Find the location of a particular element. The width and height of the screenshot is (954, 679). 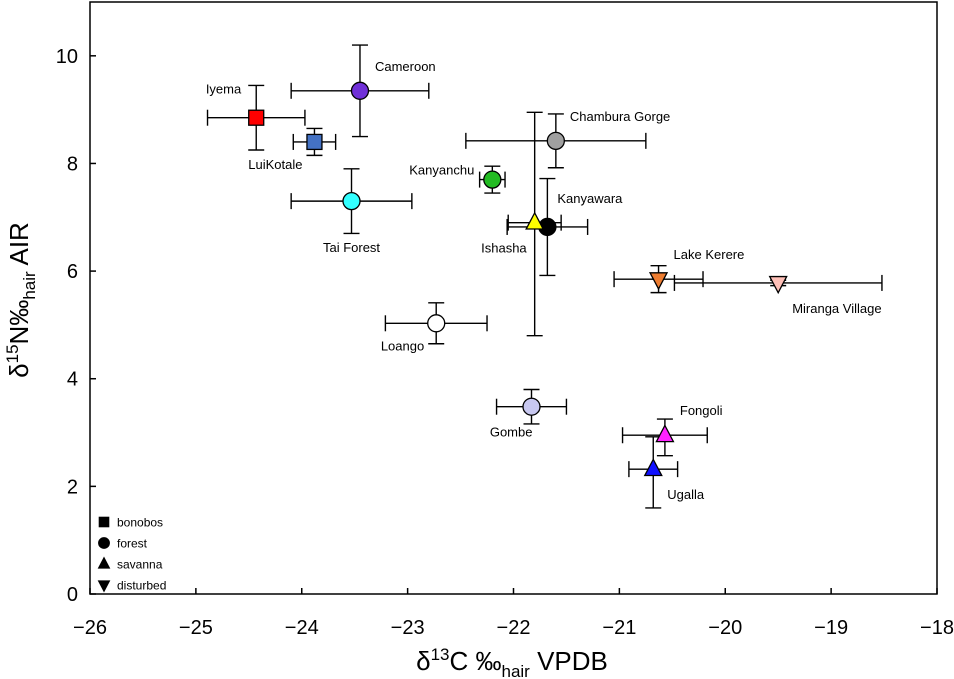

legend-label-forest: forest is located at coordinates (132, 544).